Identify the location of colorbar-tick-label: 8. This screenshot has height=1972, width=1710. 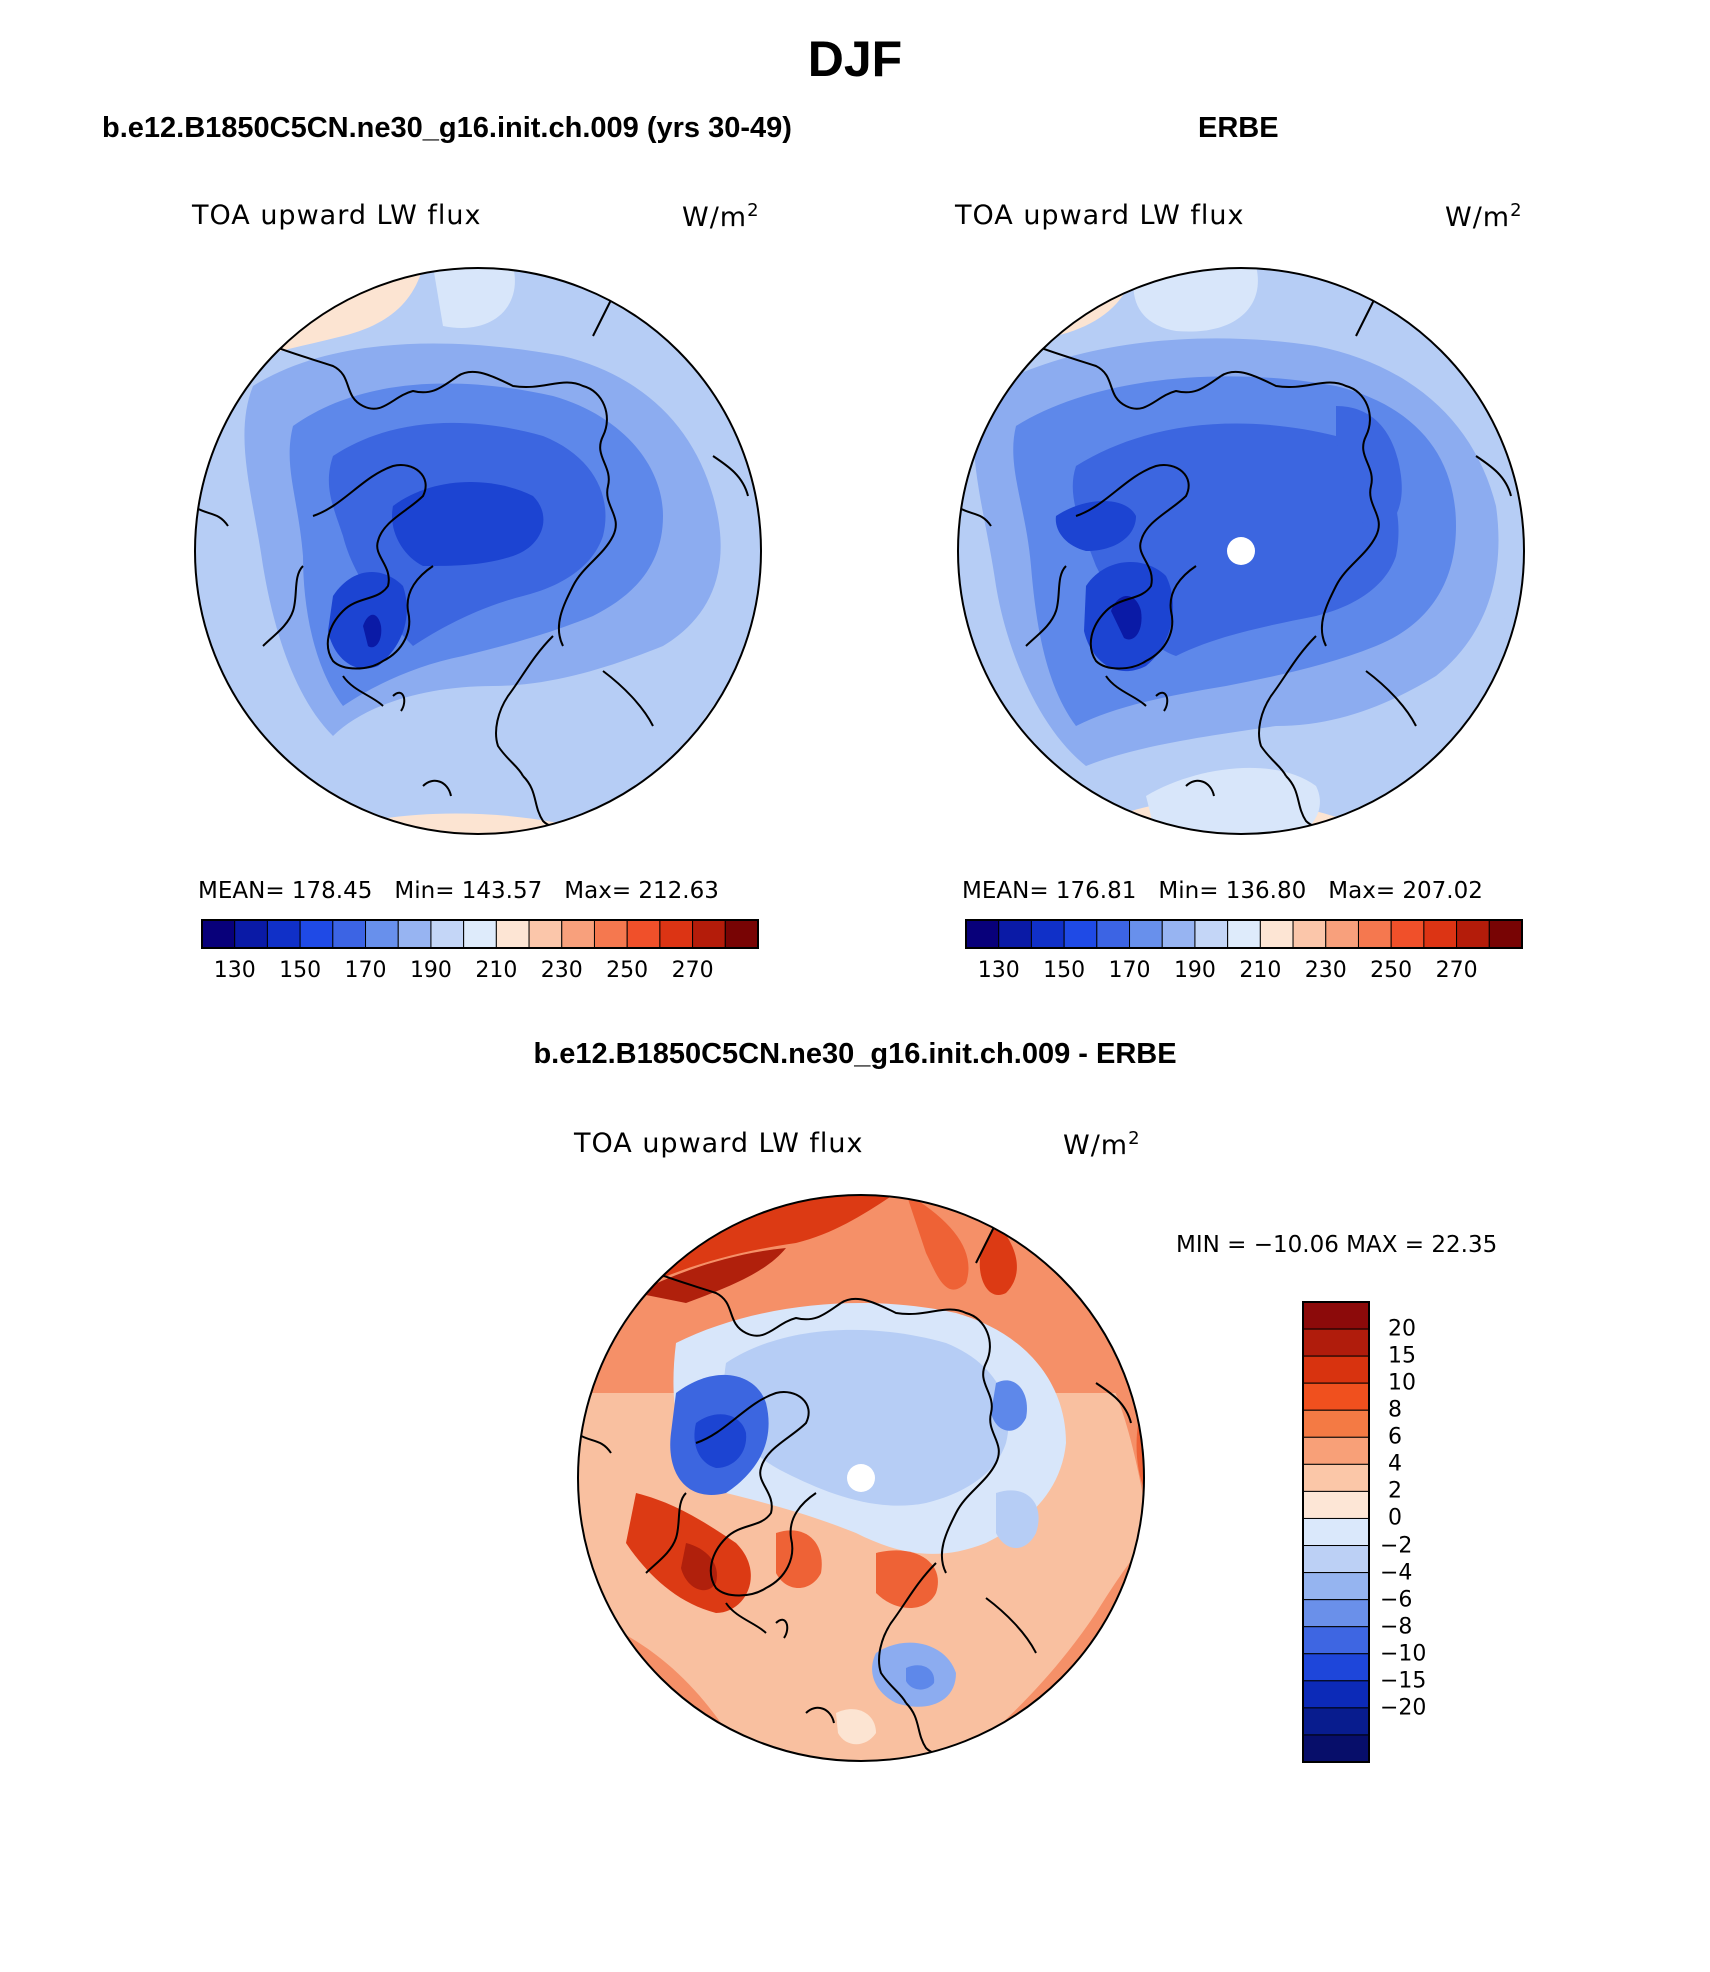
(1395, 1410).